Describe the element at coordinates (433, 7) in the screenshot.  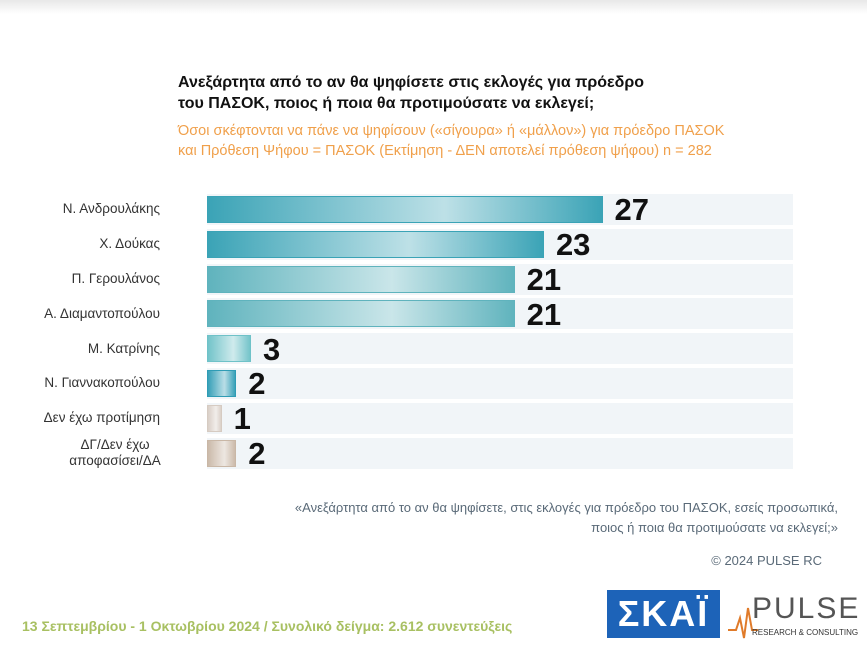
I see `top-shade` at that location.